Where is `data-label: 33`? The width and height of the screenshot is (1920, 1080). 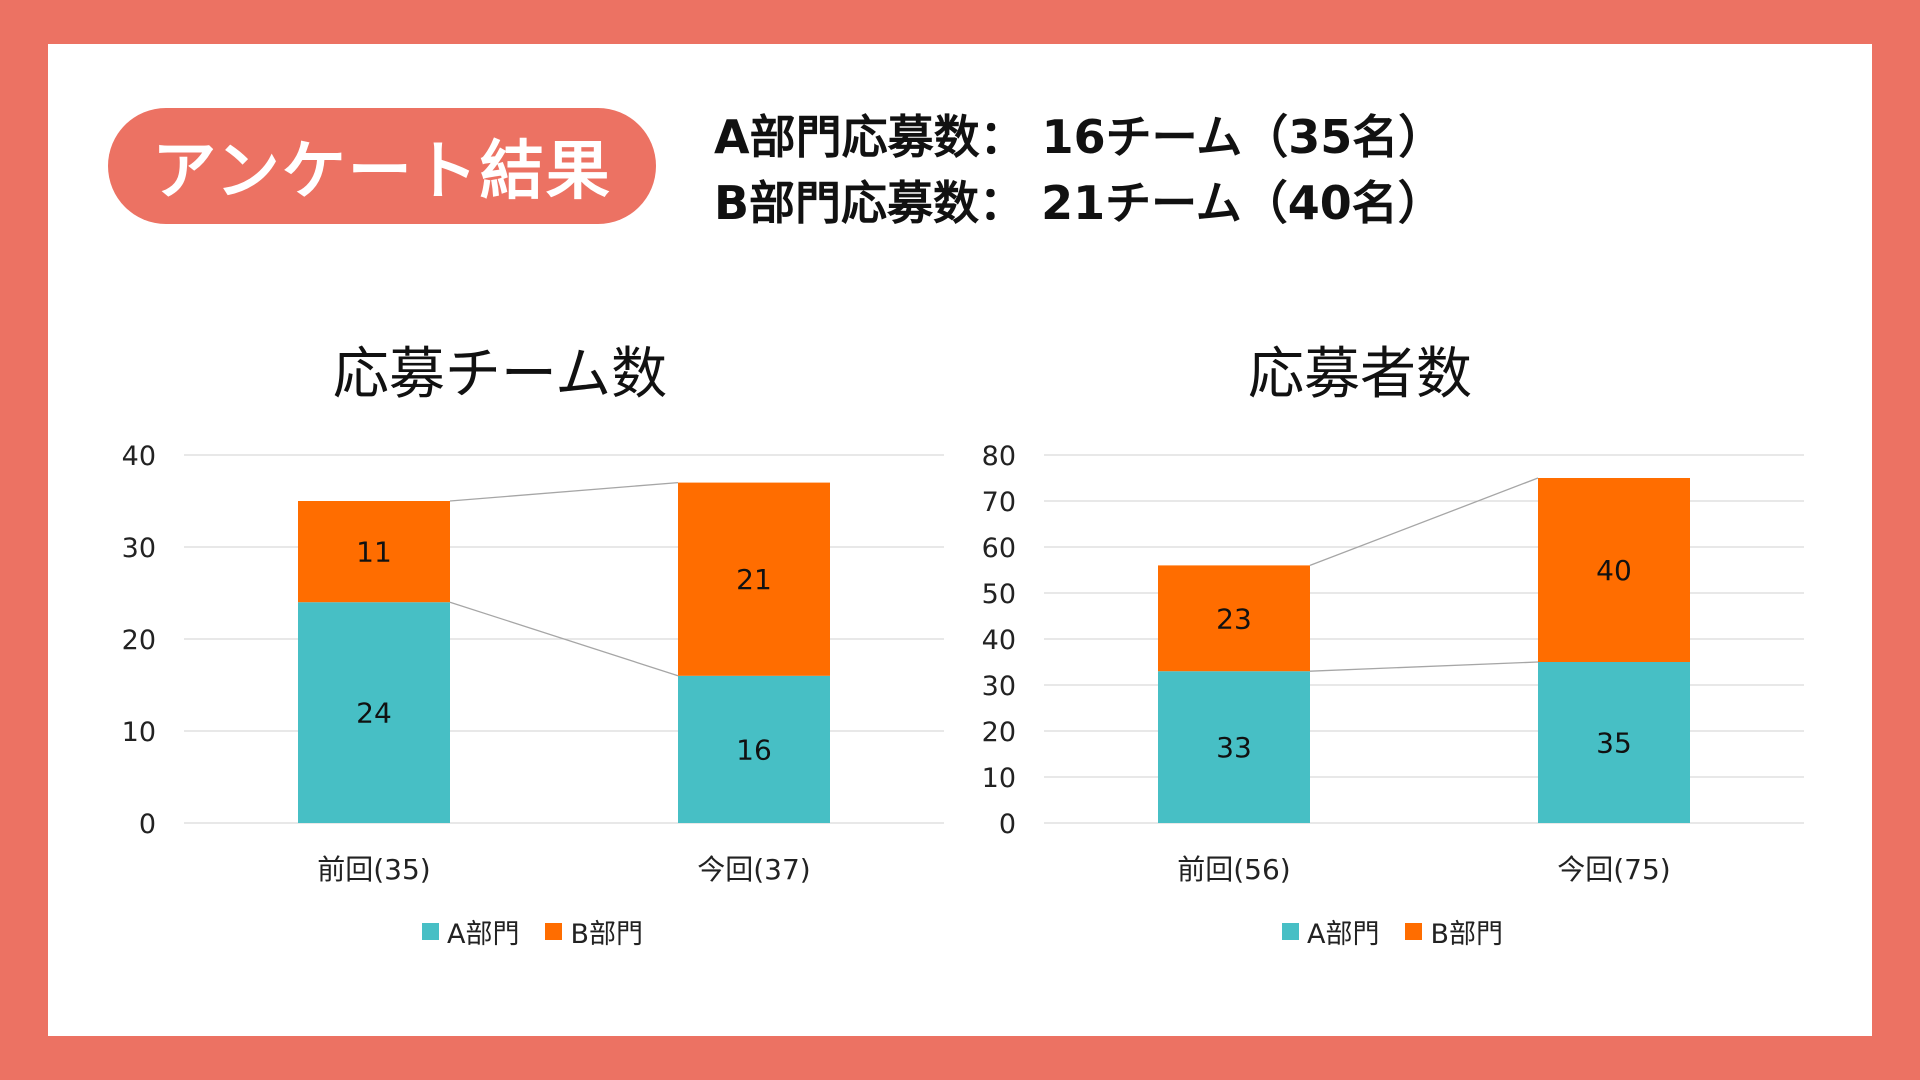
data-label: 33 is located at coordinates (1234, 747).